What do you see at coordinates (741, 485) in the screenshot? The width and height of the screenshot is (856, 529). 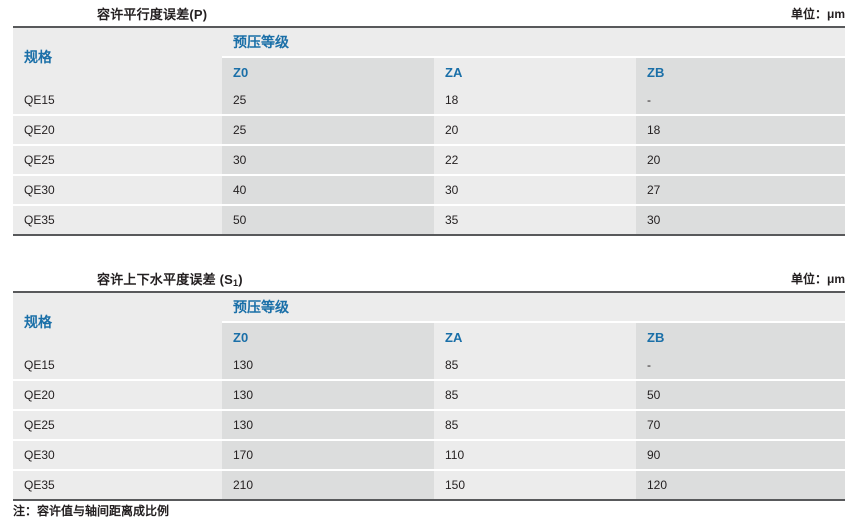 I see `table-2-r4-zb: 120` at bounding box center [741, 485].